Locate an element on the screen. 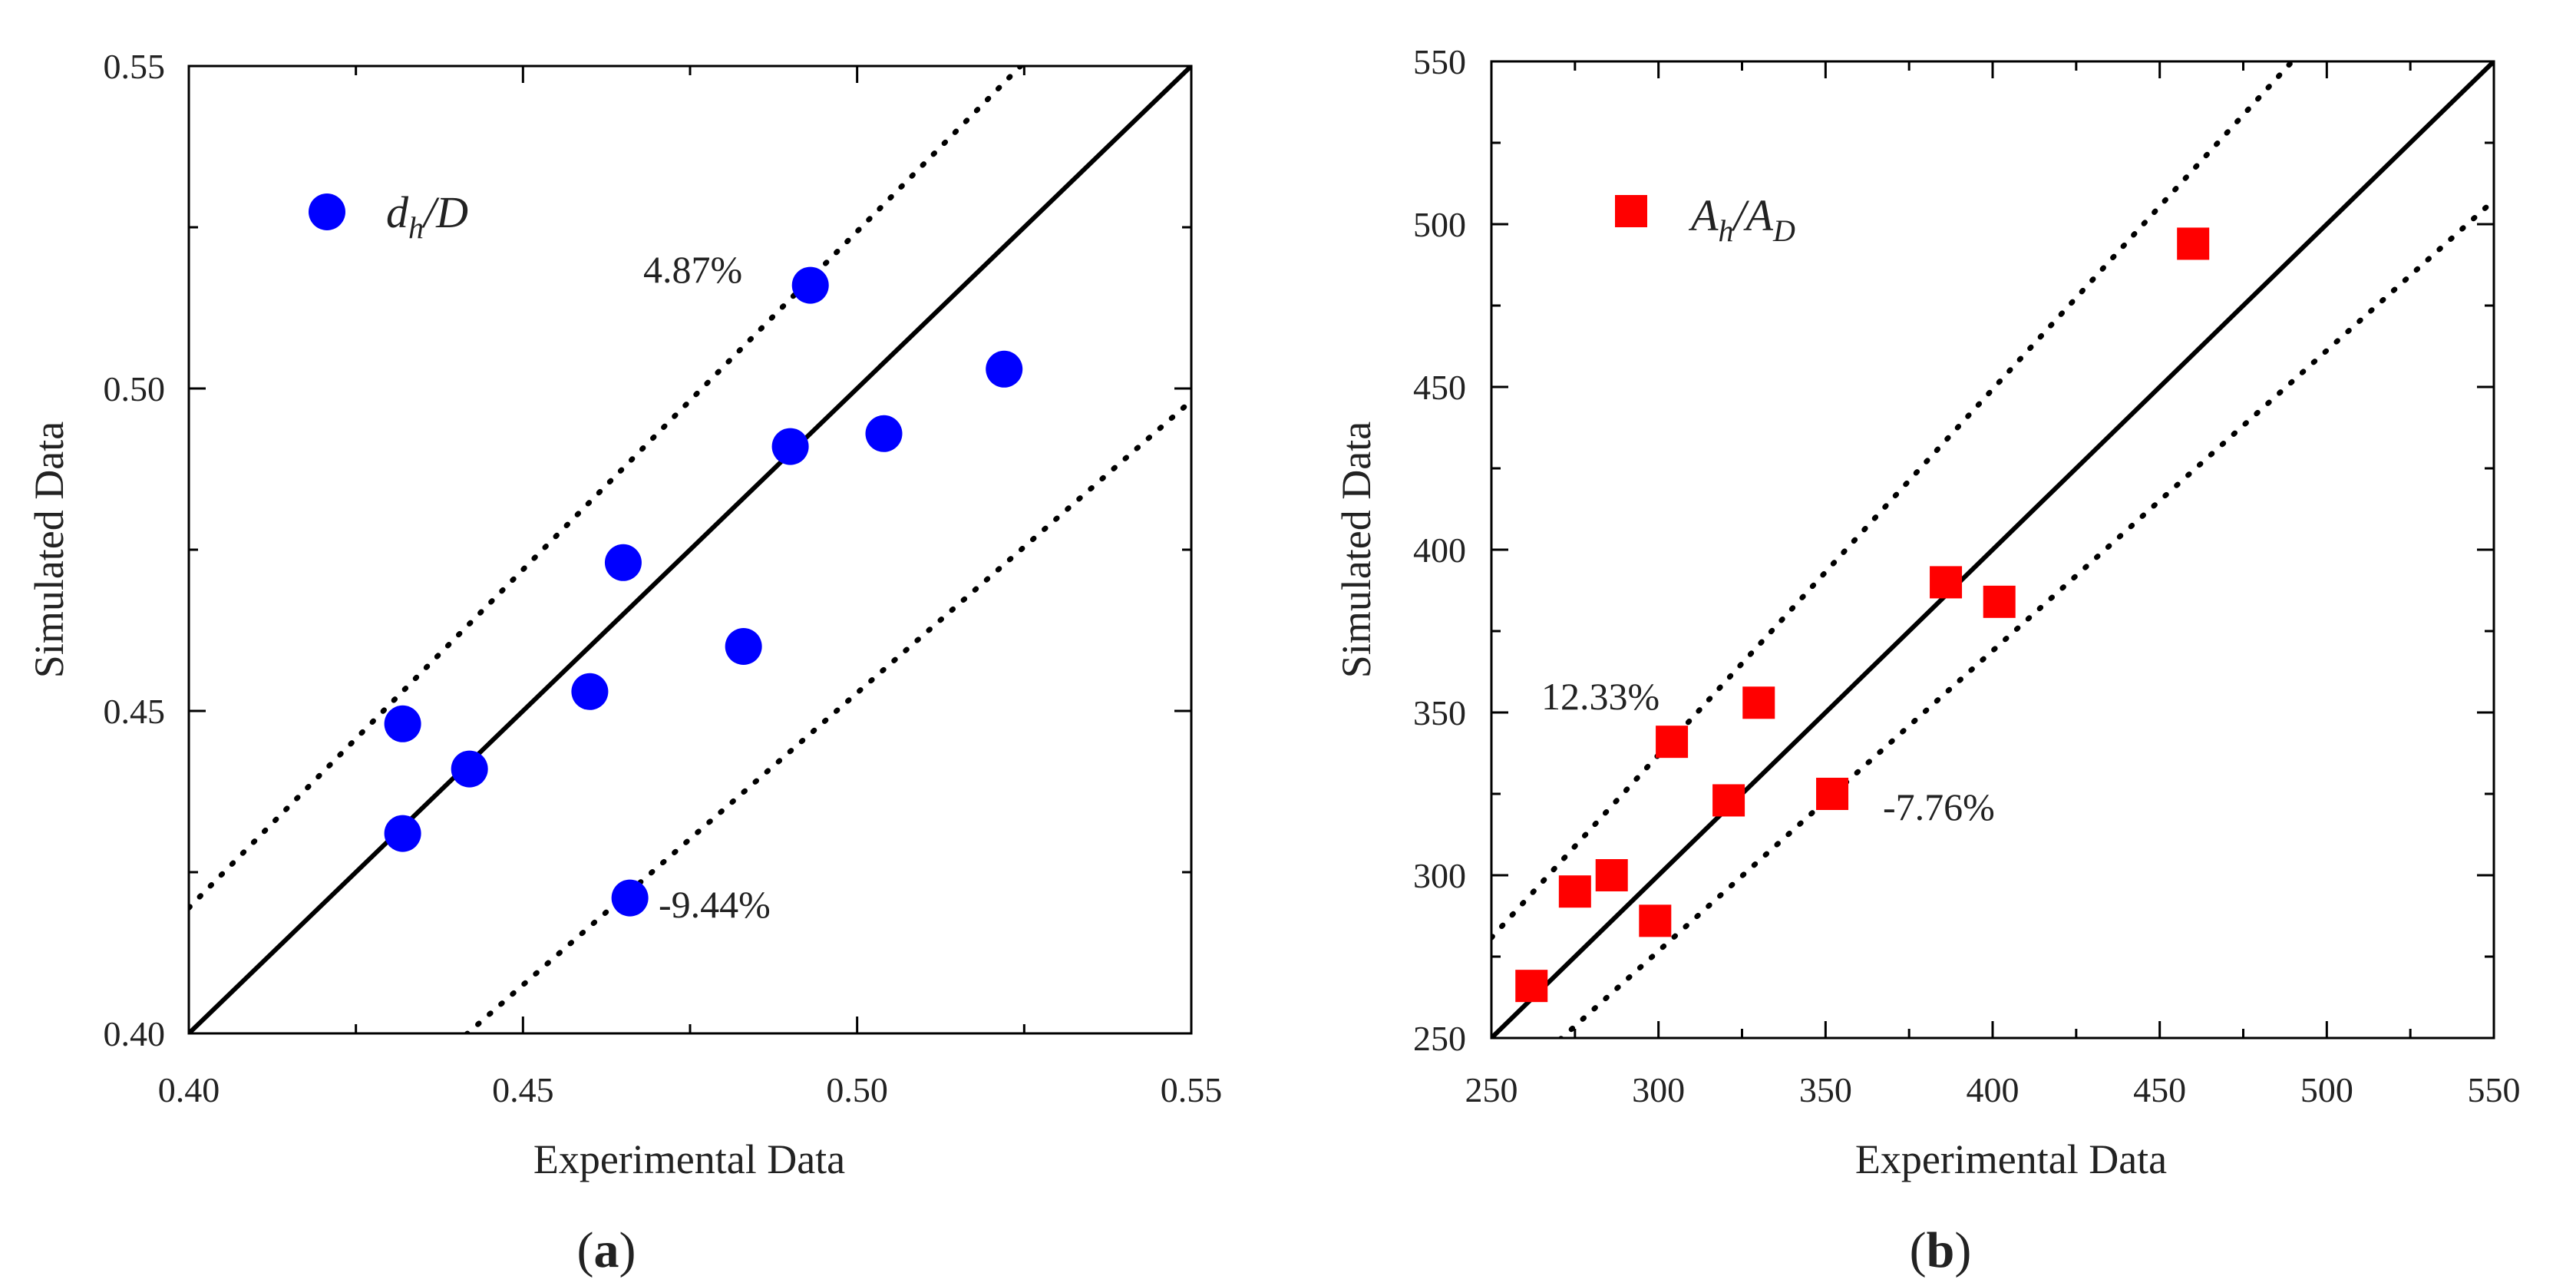 The width and height of the screenshot is (2576, 1286). x-tick-label: 500 is located at coordinates (2326, 1089).